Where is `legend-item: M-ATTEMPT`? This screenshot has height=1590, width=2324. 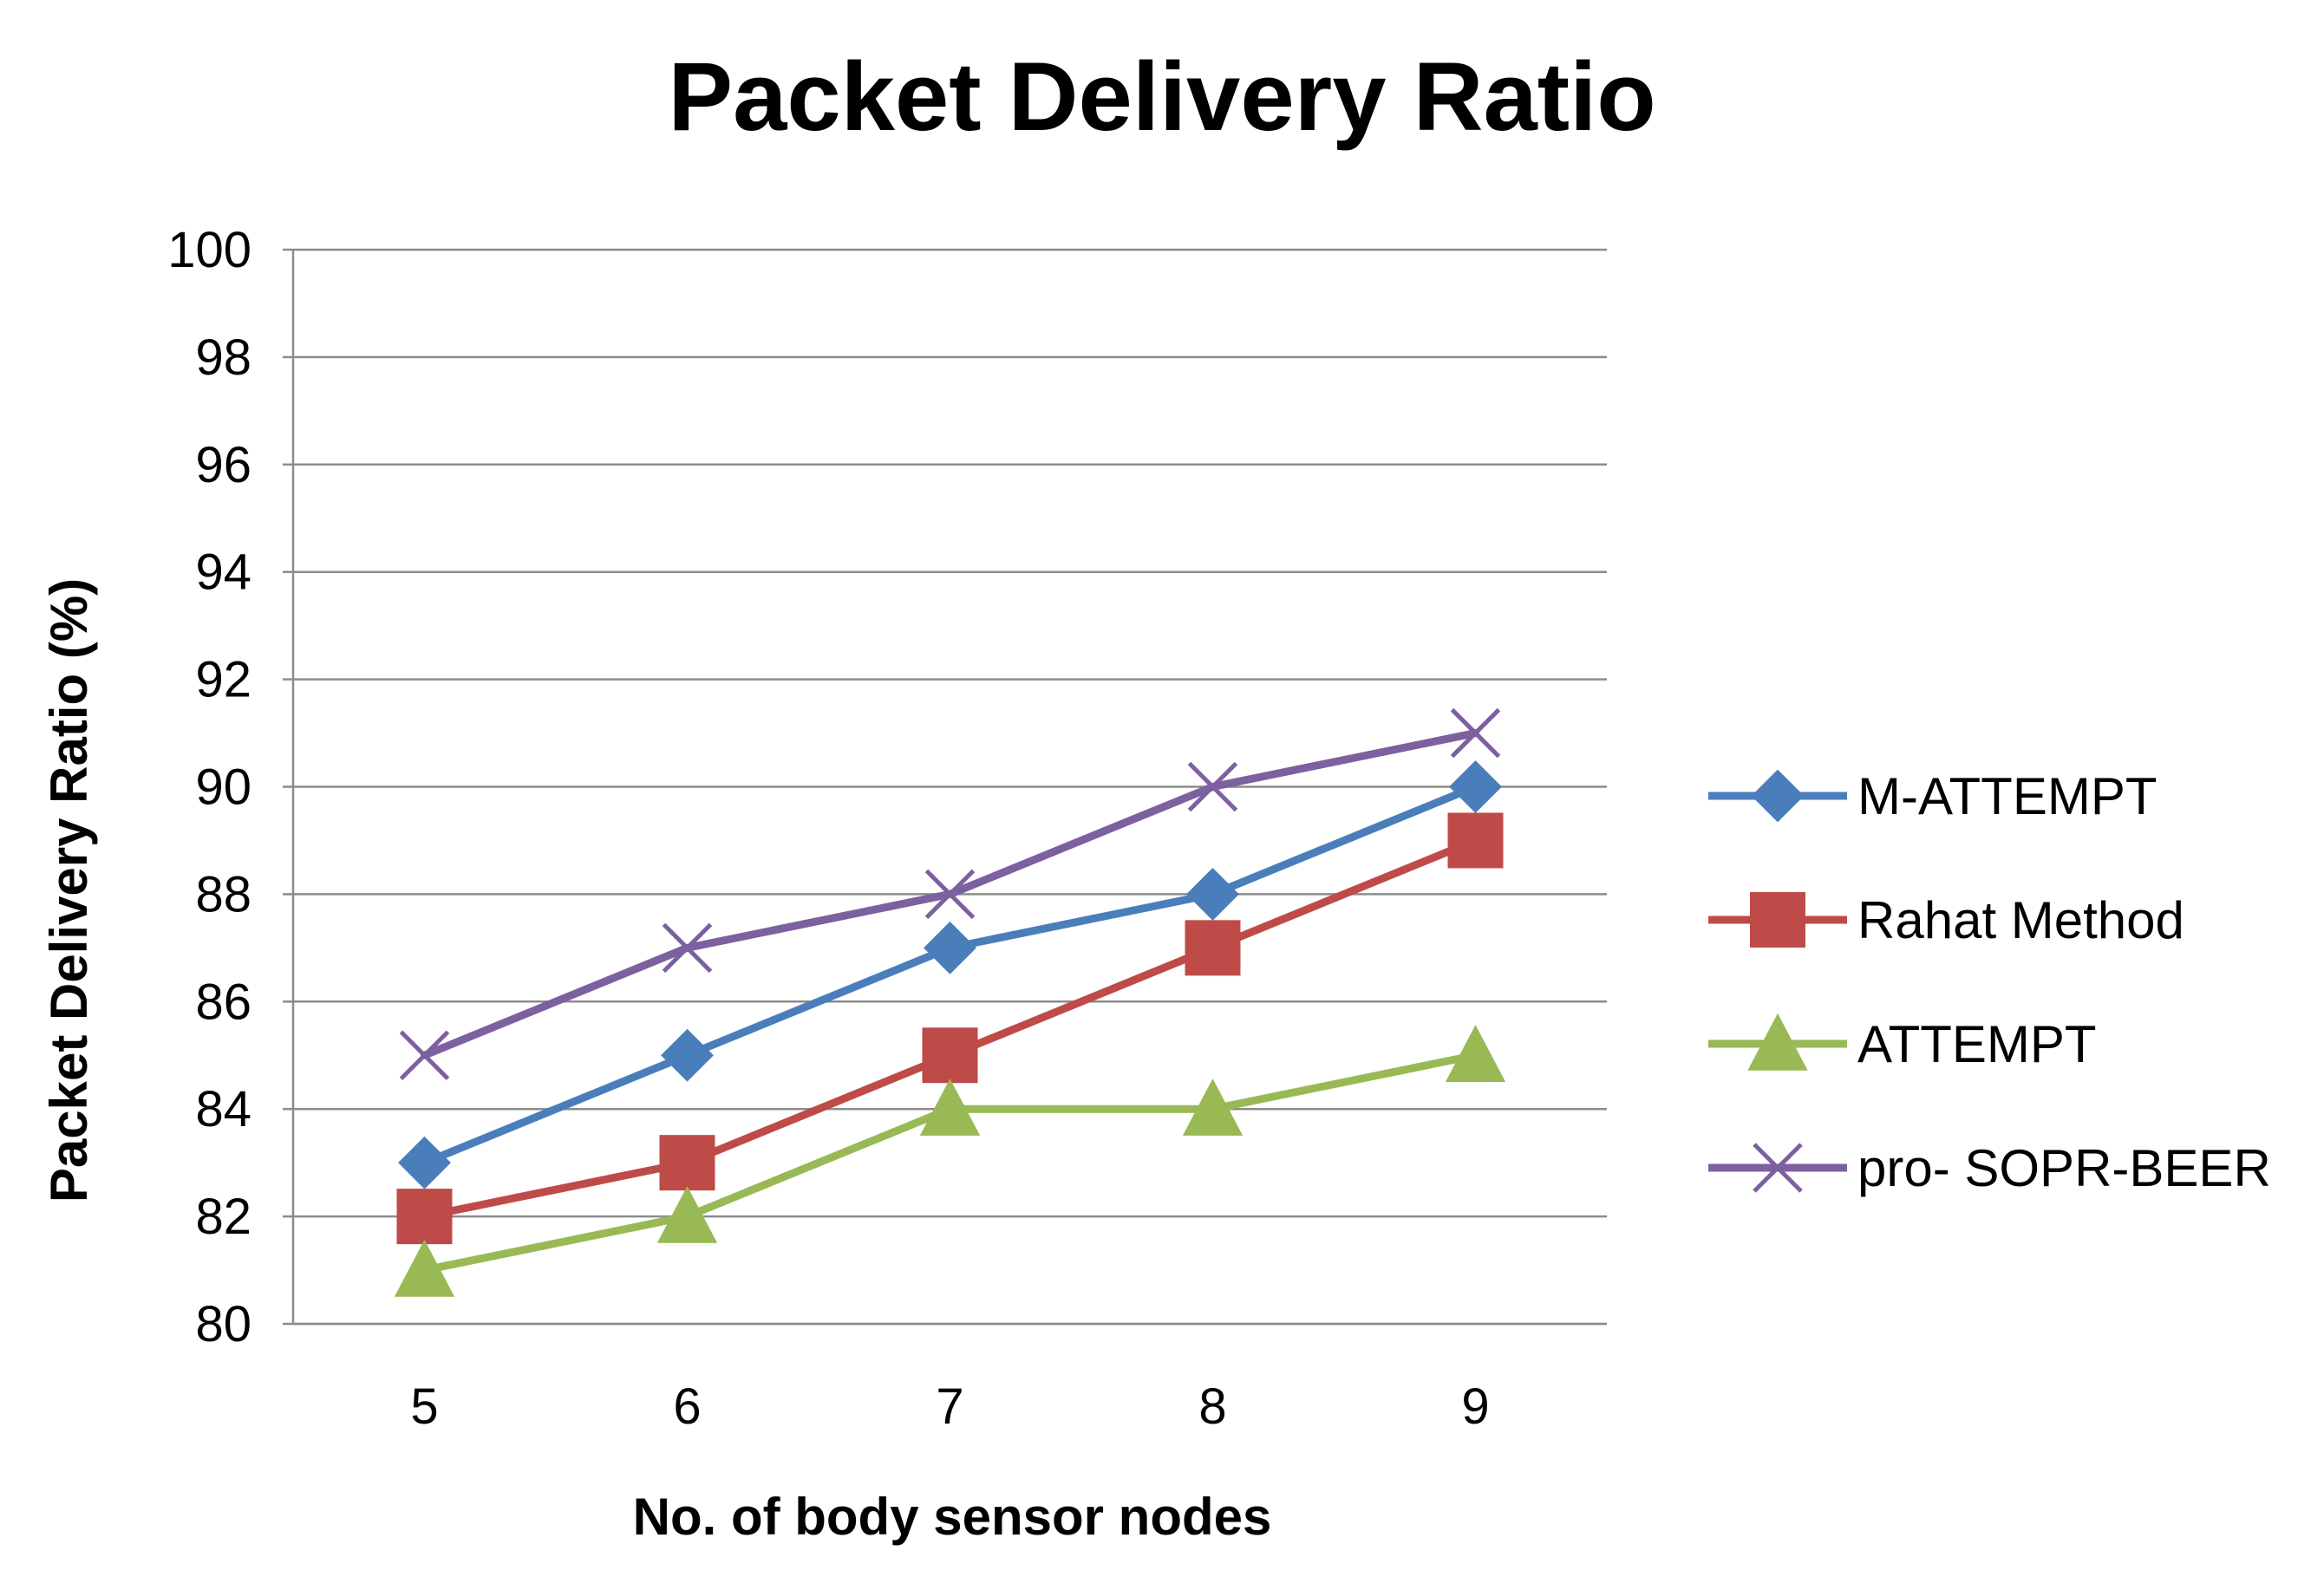 legend-item: M-ATTEMPT is located at coordinates (1933, 796).